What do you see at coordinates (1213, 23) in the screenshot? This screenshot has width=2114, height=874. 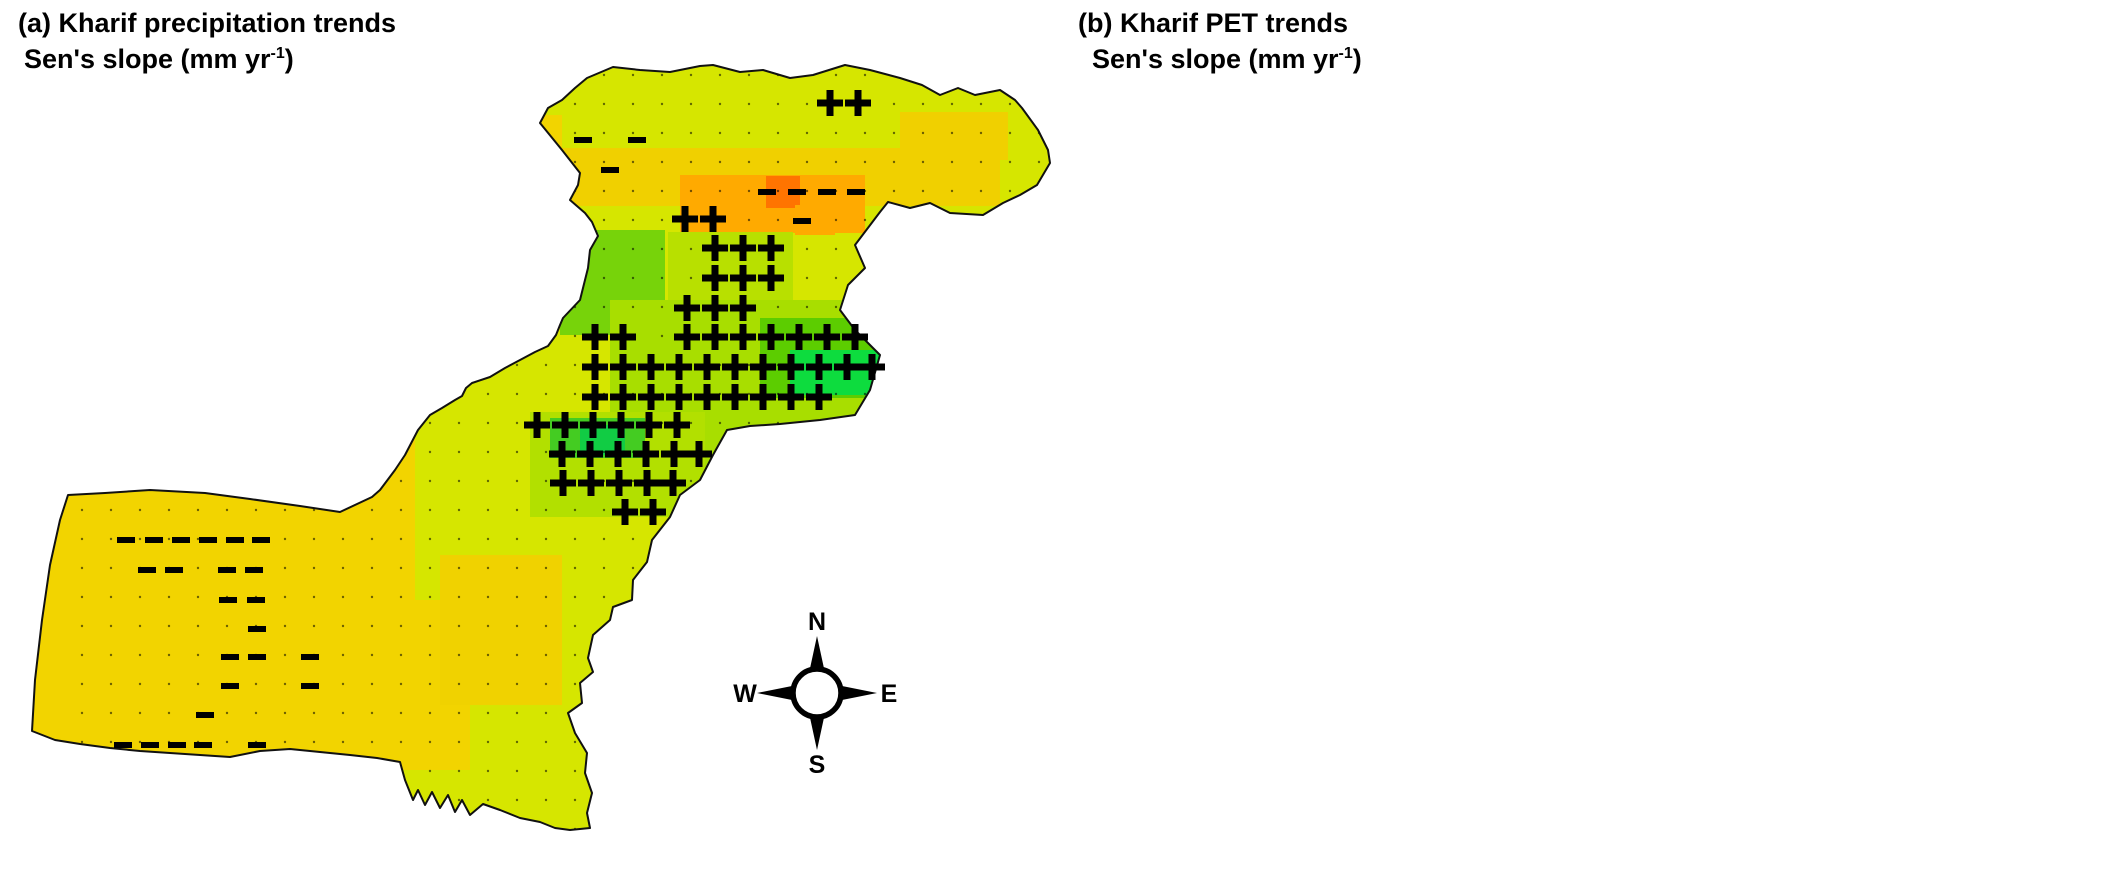 I see `panel-b-title: (b) Kharif PET trends` at bounding box center [1213, 23].